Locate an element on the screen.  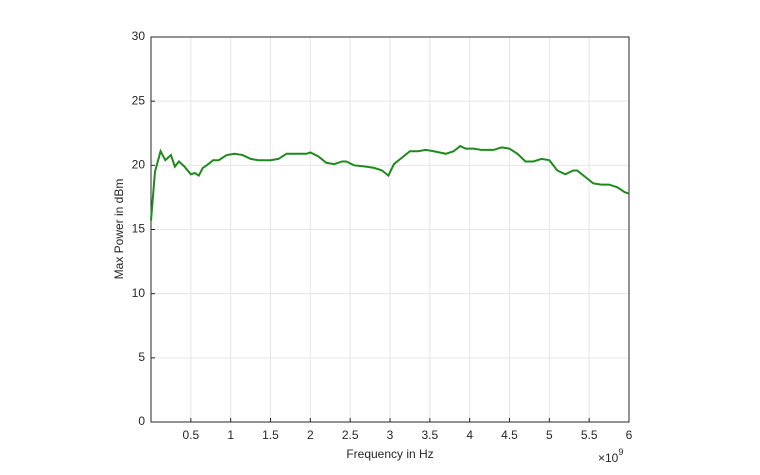
y-tick-label: 15 is located at coordinates (139, 229).